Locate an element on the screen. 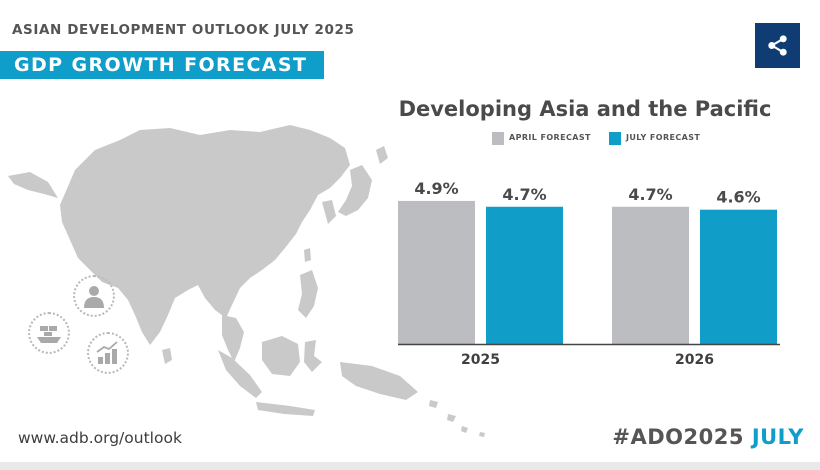 This screenshot has height=470, width=820. legend-label-april: APRIL FORECAST is located at coordinates (550, 137).